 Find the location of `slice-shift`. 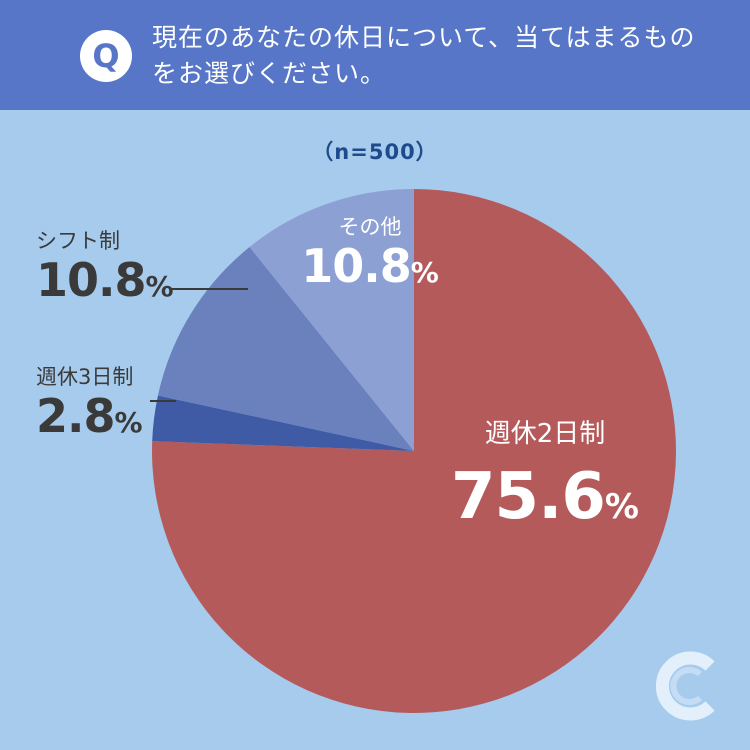

slice-shift is located at coordinates (285, 349).